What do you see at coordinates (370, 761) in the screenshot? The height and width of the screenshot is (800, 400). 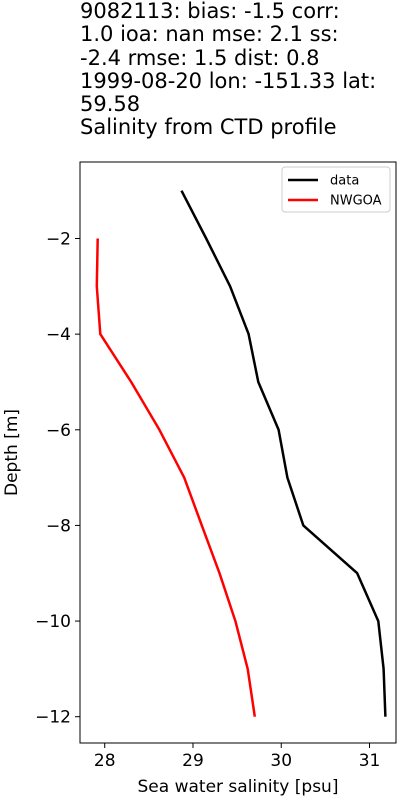 I see `x-tick-label: 31` at bounding box center [370, 761].